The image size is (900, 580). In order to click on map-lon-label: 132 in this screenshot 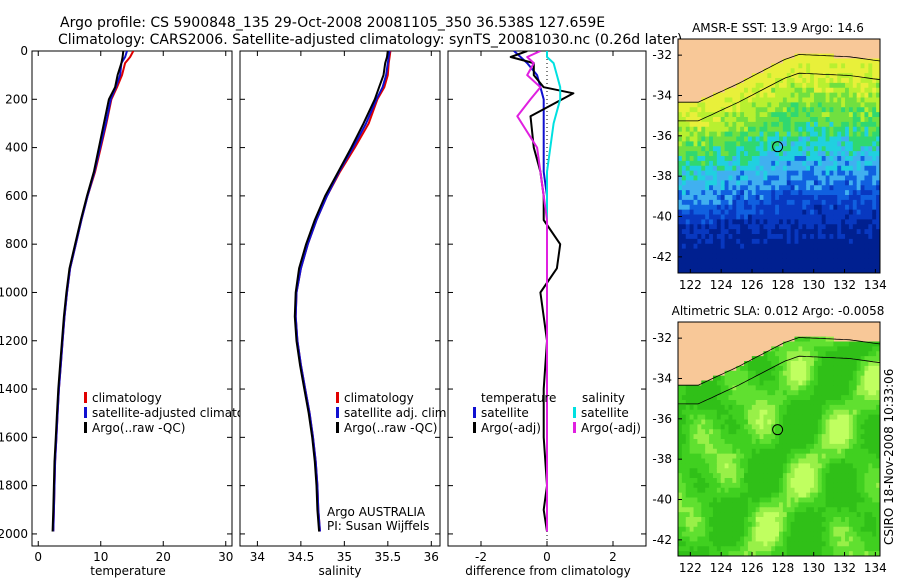, I will do `click(844, 568)`.